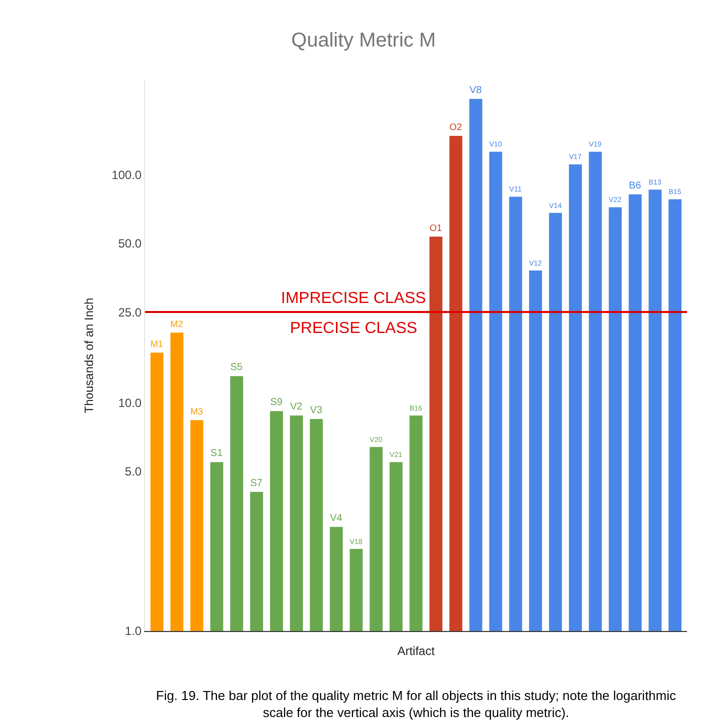 The image size is (727, 721). Describe the element at coordinates (276, 402) in the screenshot. I see `x-tick-label: S9` at that location.